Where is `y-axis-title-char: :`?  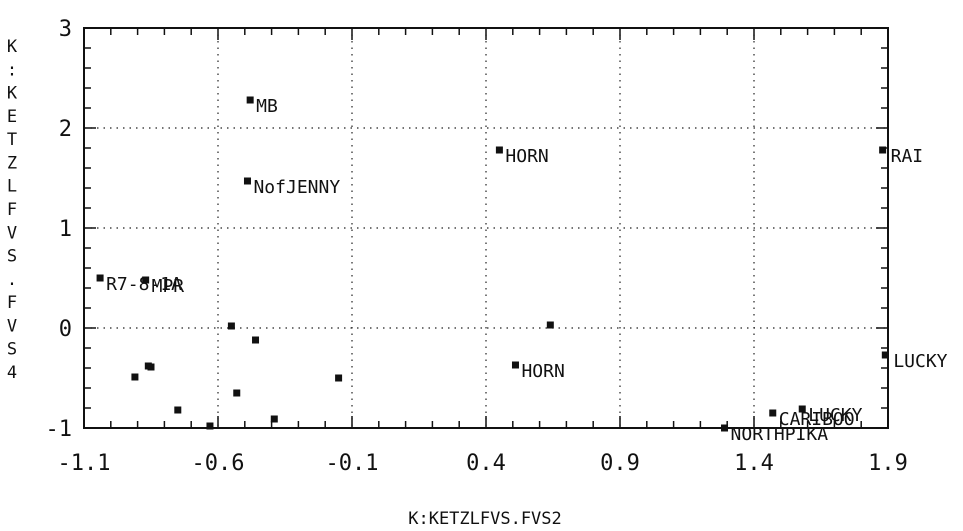
y-axis-title-char: : is located at coordinates (12, 70).